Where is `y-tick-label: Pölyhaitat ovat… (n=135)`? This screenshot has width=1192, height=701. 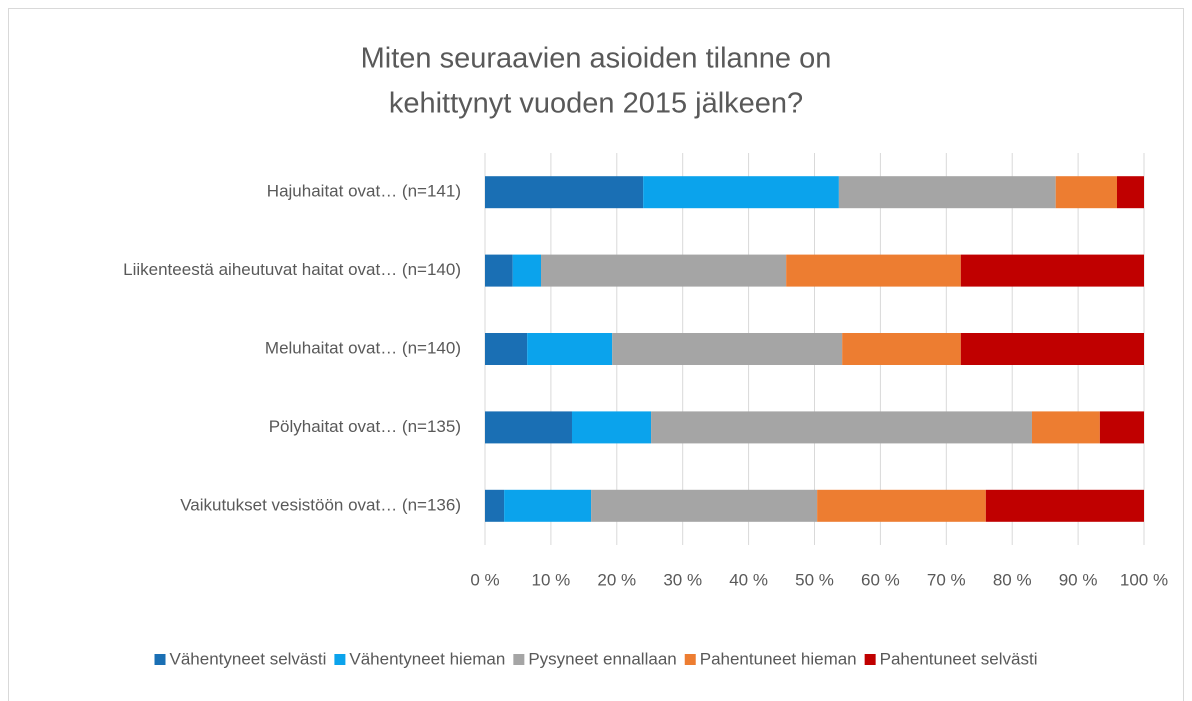
y-tick-label: Pölyhaitat ovat… (n=135) is located at coordinates (365, 426).